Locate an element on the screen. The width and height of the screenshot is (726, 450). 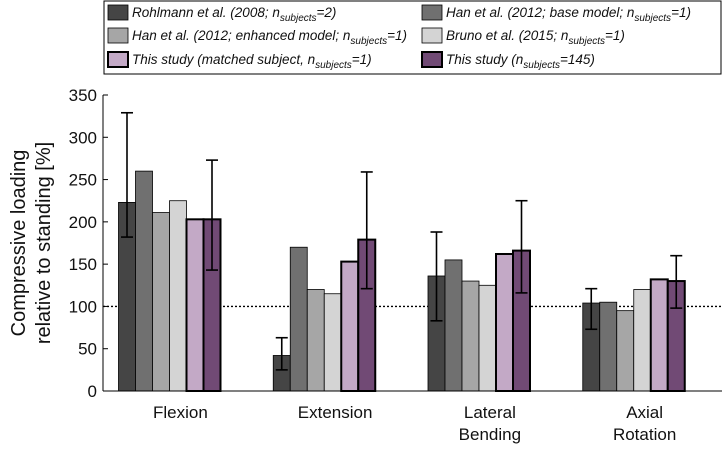
legend-label-tail: =145) is located at coordinates (577, 59).